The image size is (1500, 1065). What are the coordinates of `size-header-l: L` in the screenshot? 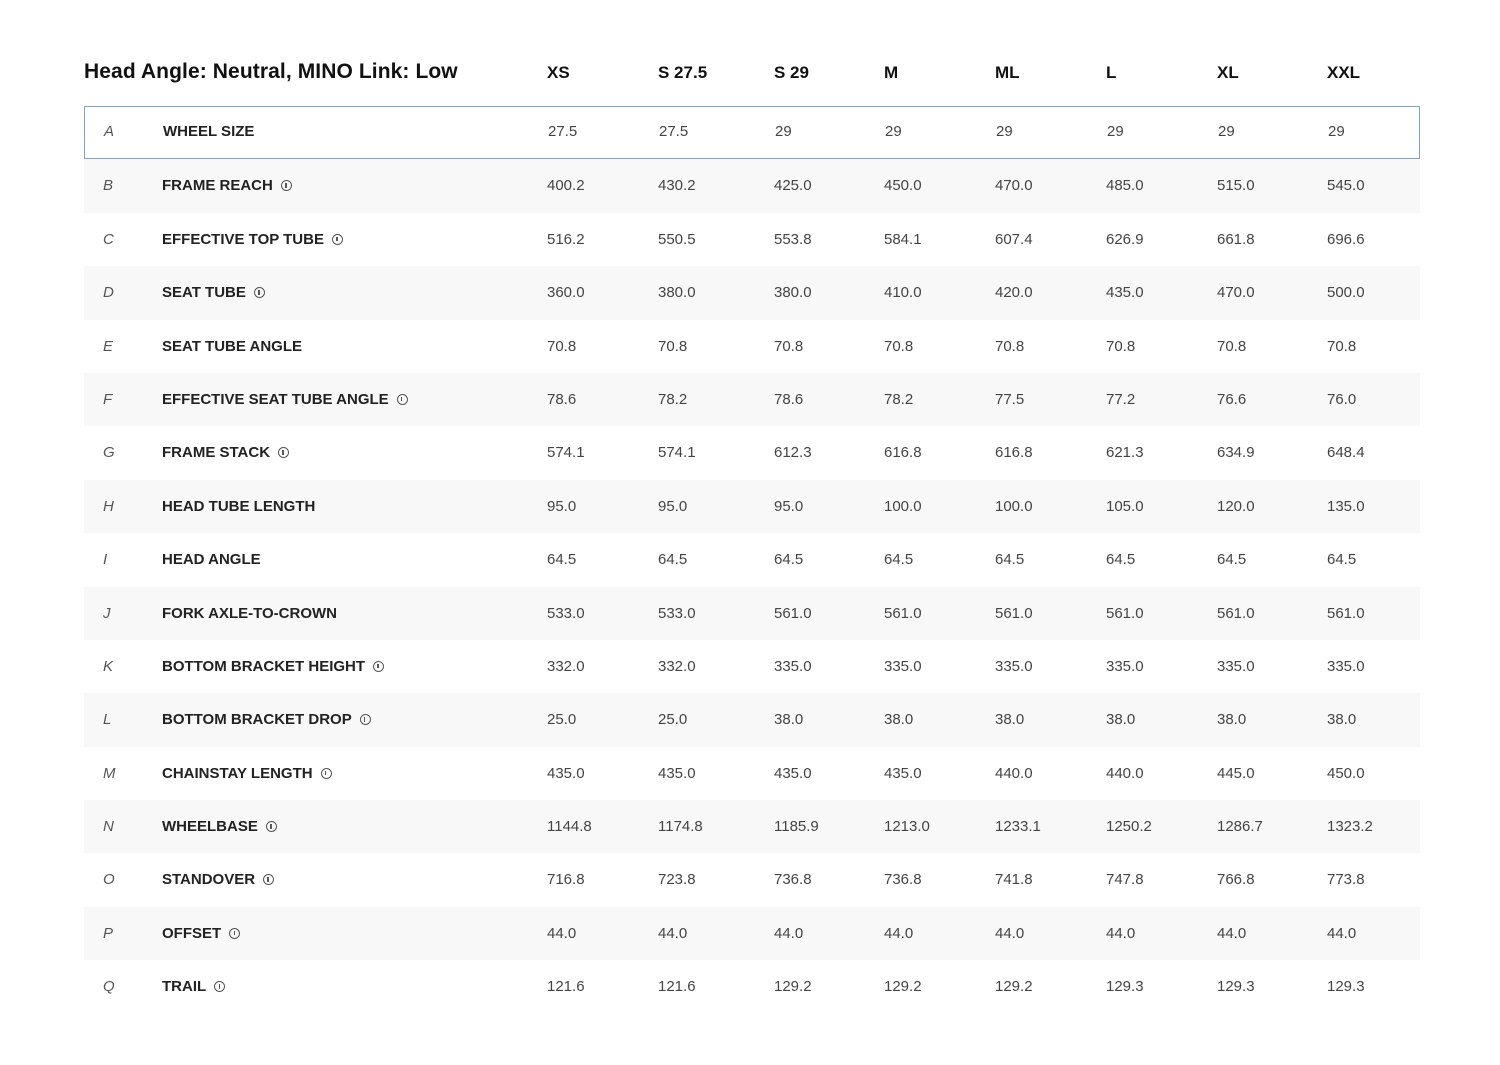 It's located at (1111, 72).